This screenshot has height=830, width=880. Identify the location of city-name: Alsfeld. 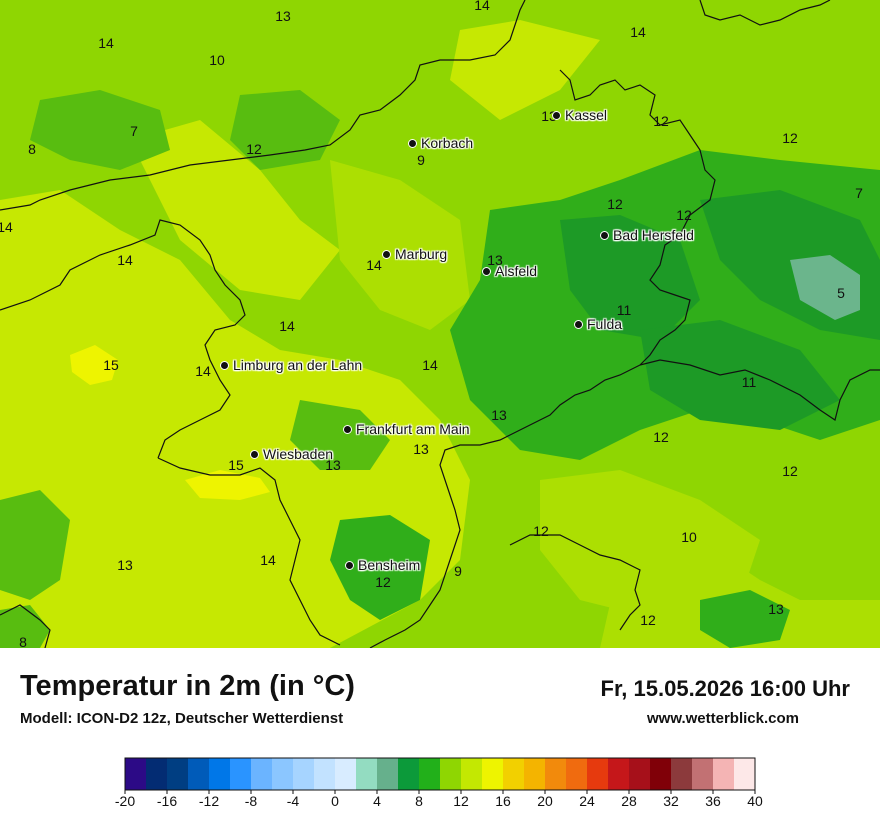
(516, 271).